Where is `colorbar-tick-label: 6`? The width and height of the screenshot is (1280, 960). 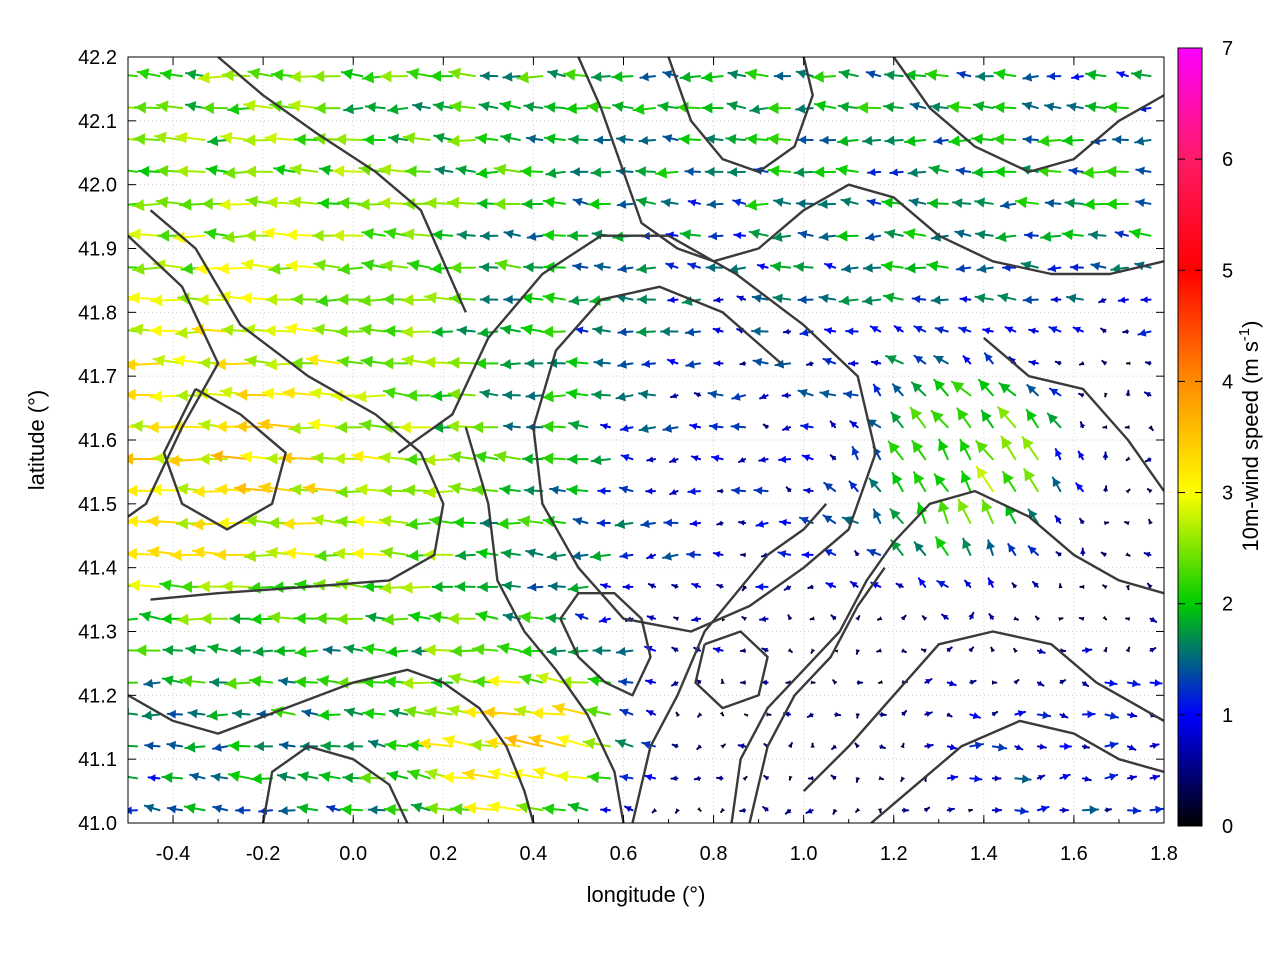 colorbar-tick-label: 6 is located at coordinates (1227, 160).